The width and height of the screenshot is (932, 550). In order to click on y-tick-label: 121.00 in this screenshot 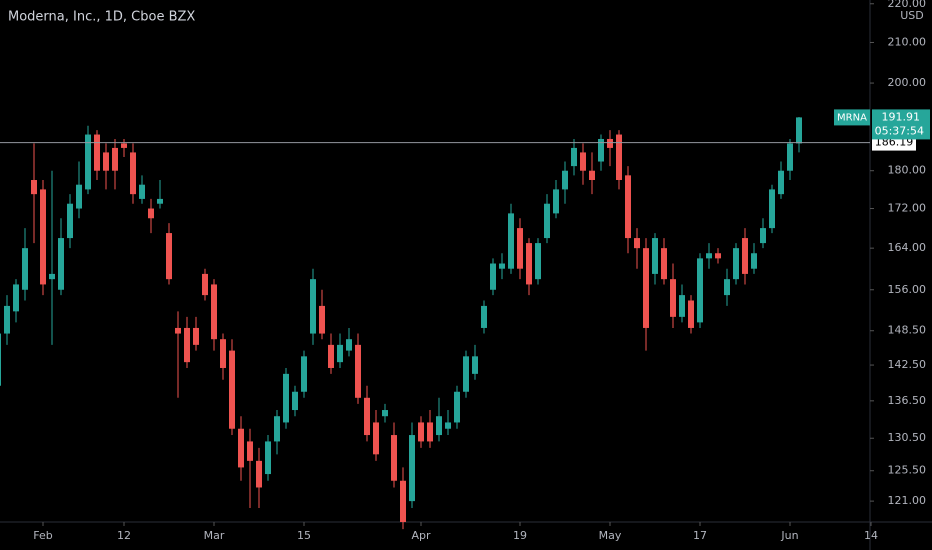, I will do `click(907, 500)`.